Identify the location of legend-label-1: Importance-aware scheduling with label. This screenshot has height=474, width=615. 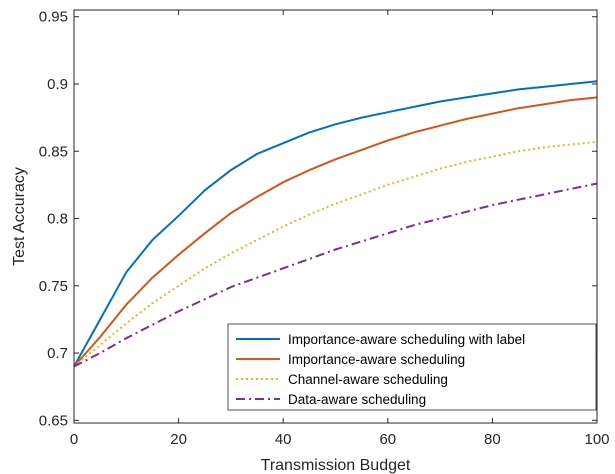
(406, 339).